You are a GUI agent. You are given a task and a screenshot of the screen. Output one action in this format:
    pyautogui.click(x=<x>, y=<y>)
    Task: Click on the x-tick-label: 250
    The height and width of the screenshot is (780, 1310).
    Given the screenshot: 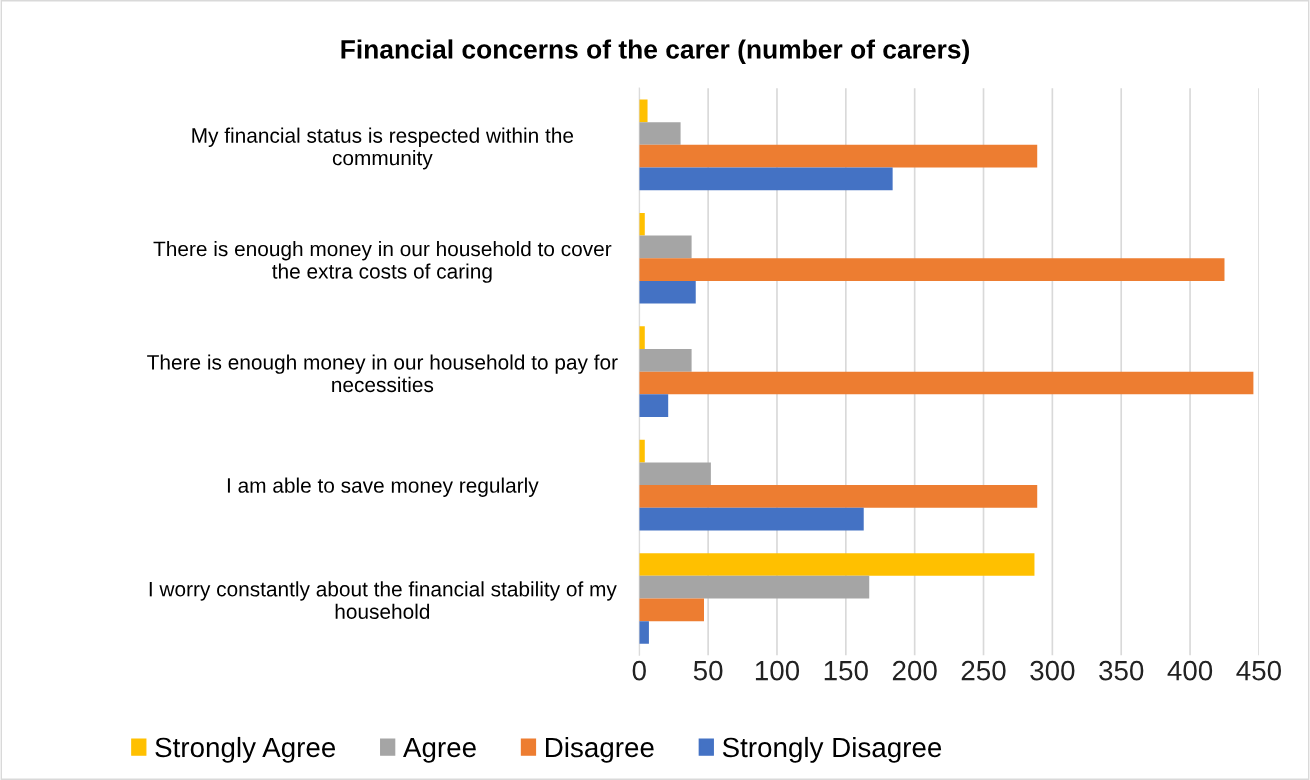 What is the action you would take?
    pyautogui.click(x=983, y=670)
    